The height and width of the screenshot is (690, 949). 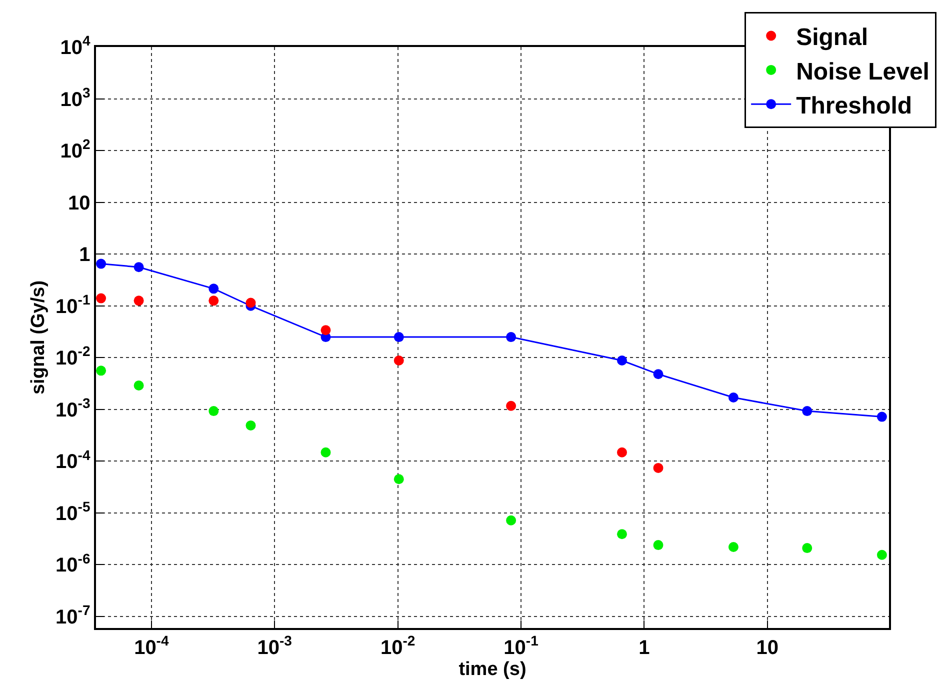 I want to click on x-tick-label: 1, so click(x=644, y=647).